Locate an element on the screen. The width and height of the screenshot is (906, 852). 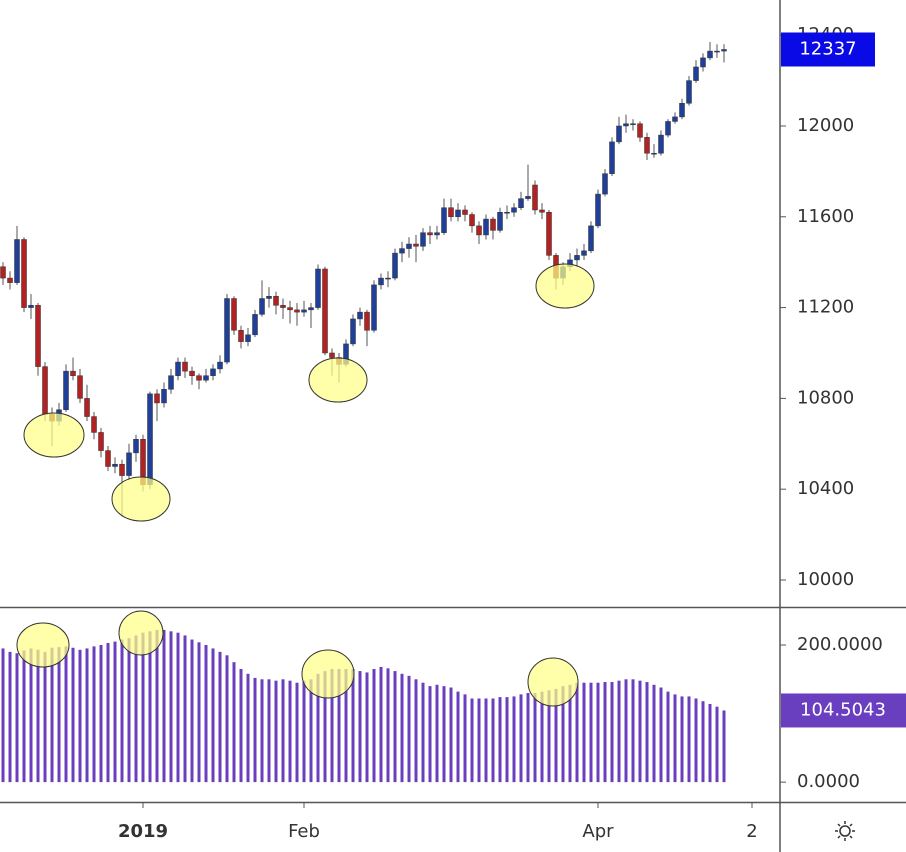
y-tick-label: 11600 is located at coordinates (825, 216).